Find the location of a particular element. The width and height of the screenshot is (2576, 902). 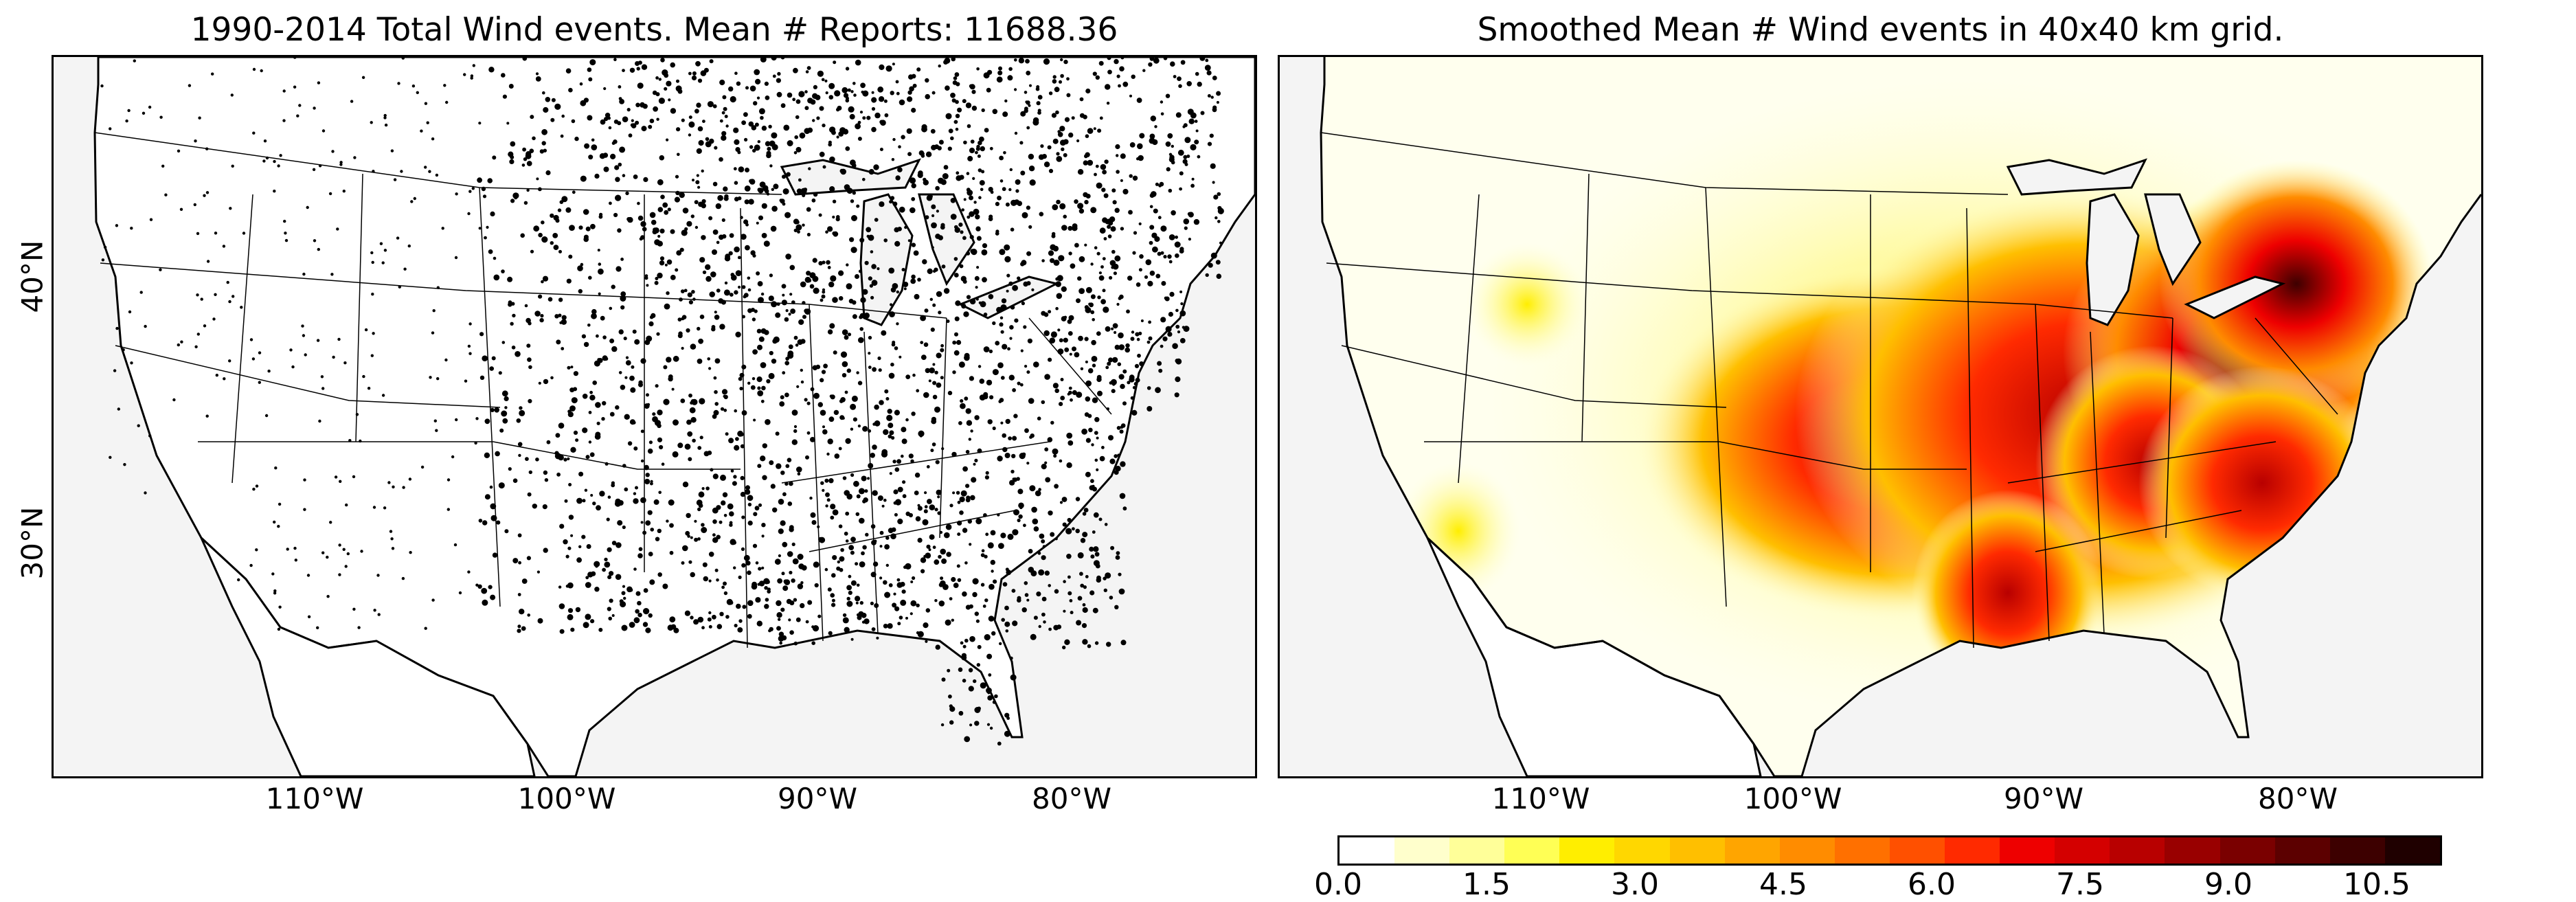

right-lon-110w: 110°W is located at coordinates (1540, 798).